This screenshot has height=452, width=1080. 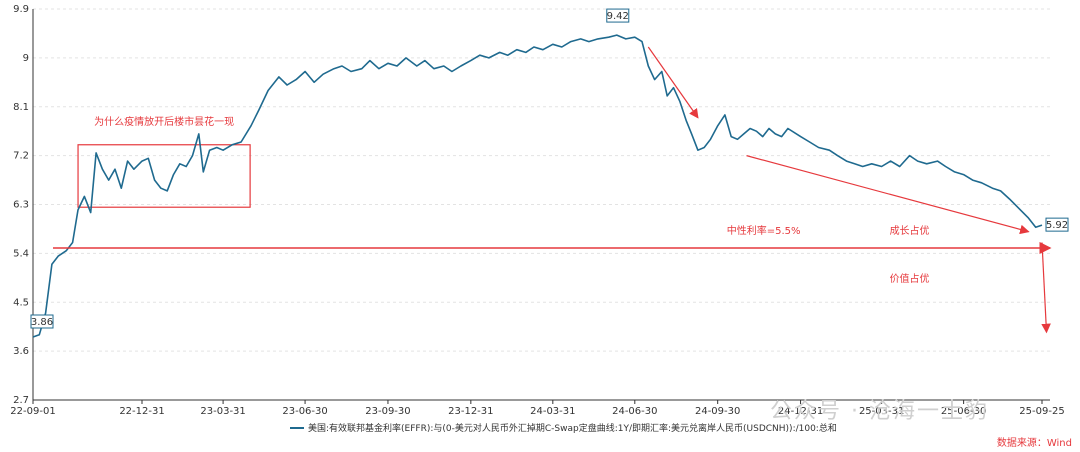 I want to click on highlight-box-title: 为什么疫情放开后楼市昙花一现, so click(x=164, y=121).